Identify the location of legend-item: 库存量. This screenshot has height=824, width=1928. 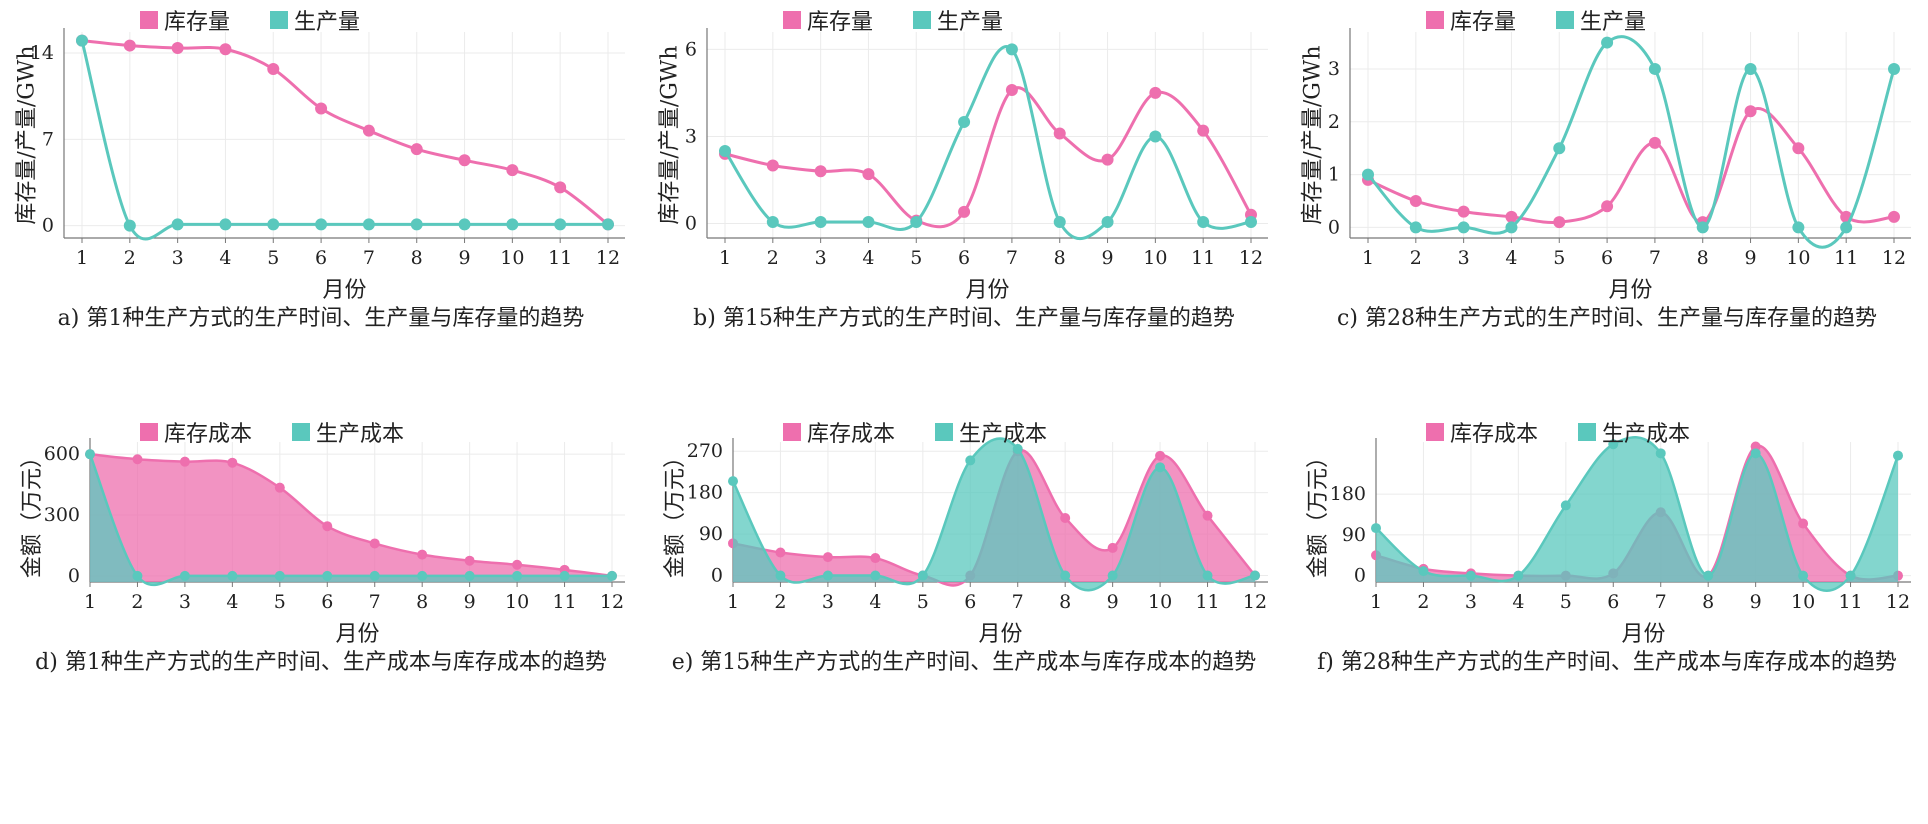
(1471, 20).